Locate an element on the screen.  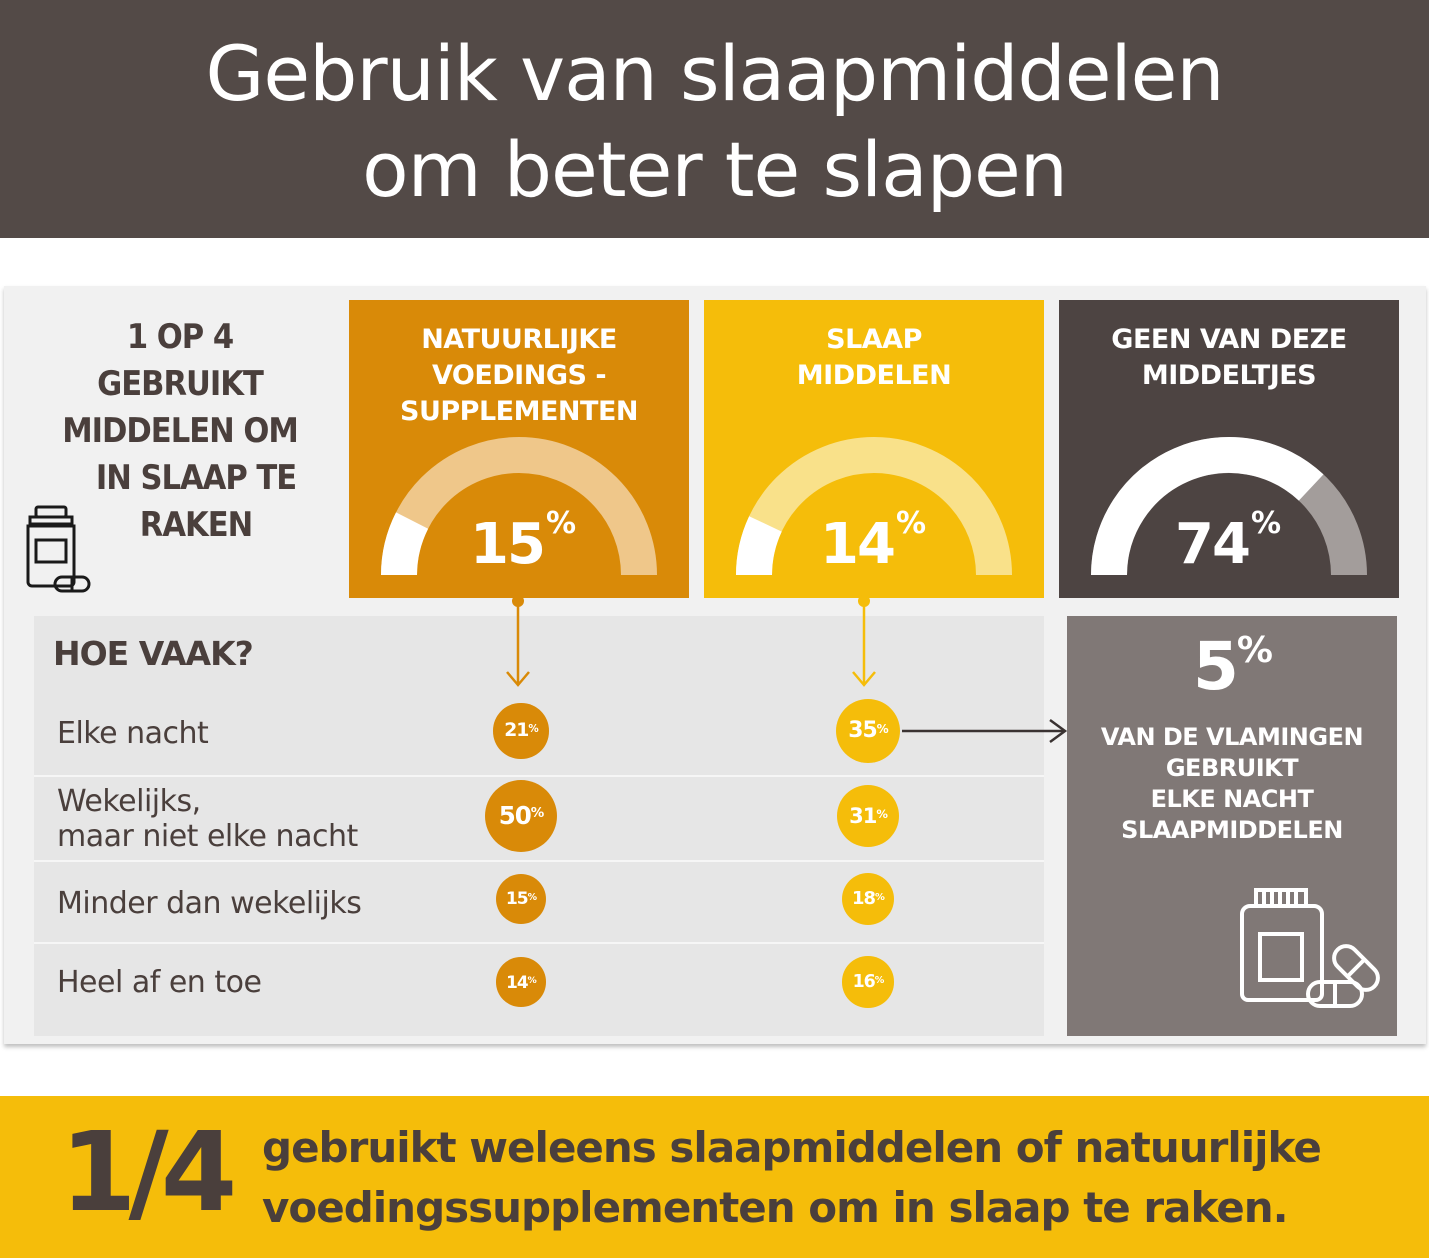
frequency-bubble: 15% is located at coordinates (521, 899).